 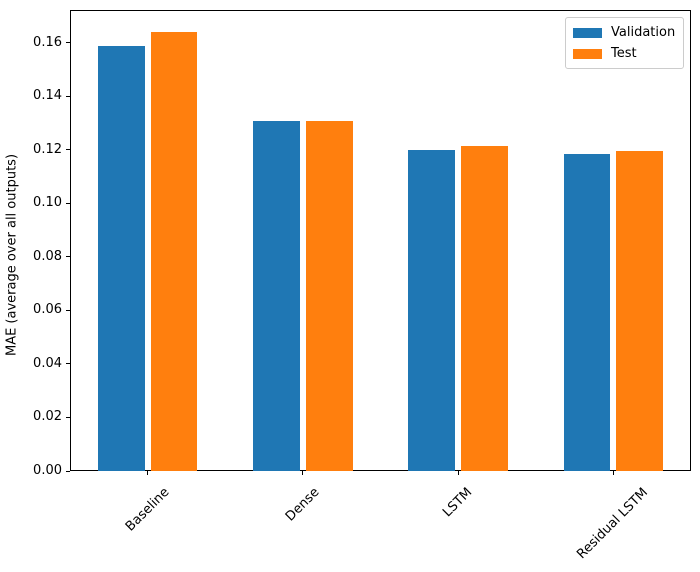 I want to click on legend-swatch-test, so click(x=587, y=53).